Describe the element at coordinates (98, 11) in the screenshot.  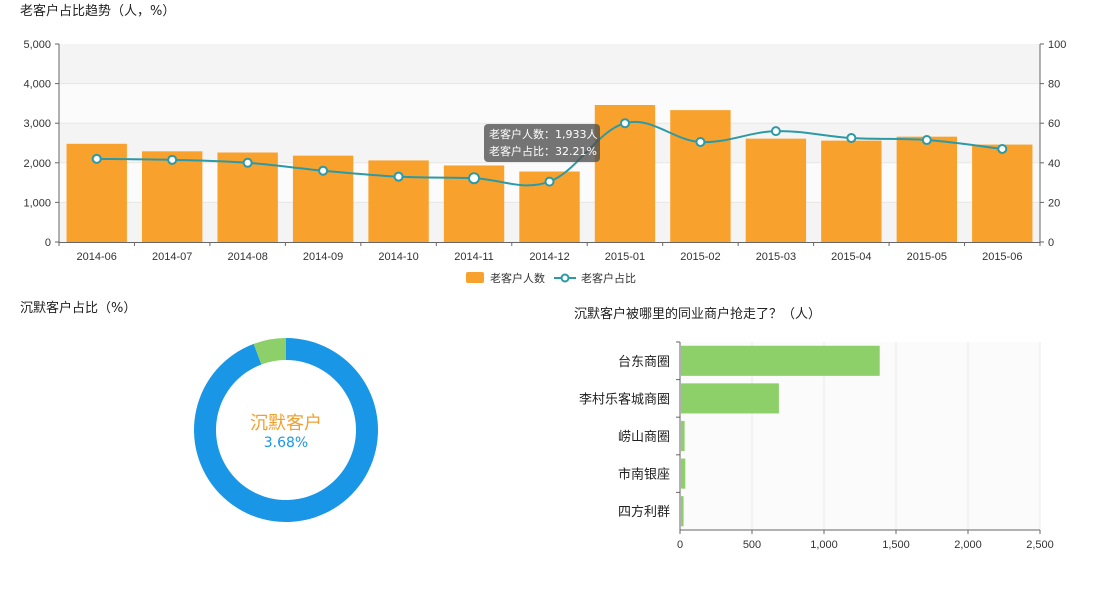
I see `trend-chart-title: 老客户占比趋势（人，%）` at that location.